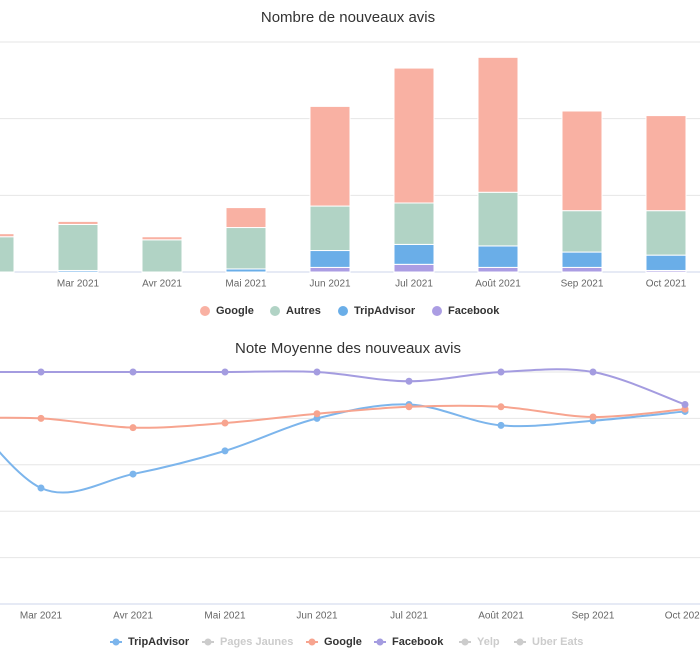 The width and height of the screenshot is (700, 660). What do you see at coordinates (348, 348) in the screenshot?
I see `chart-title: Note Moyenne des nouveaux avis` at bounding box center [348, 348].